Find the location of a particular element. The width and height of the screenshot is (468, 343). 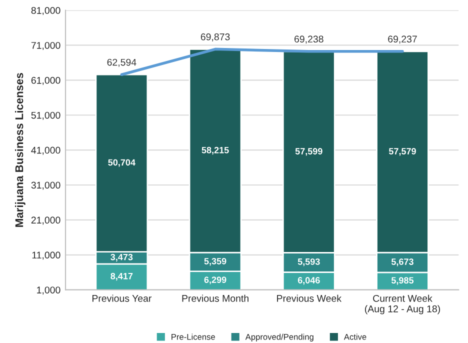

y-tick-label: 61,000 is located at coordinates (45, 80).